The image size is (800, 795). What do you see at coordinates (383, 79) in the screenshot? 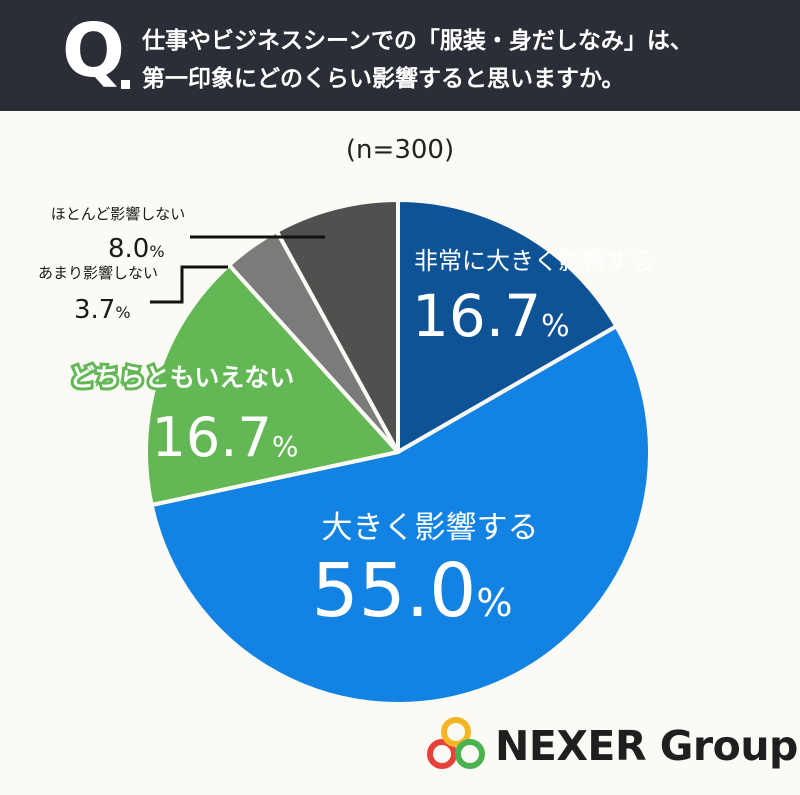
I see `question-text-line-2: 第一印象にどのくらい影響すると思いますか。` at bounding box center [383, 79].